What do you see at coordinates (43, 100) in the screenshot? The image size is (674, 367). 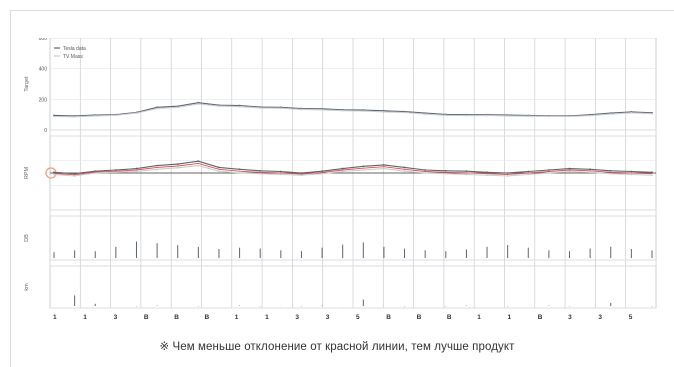 I see `y-tick-label: 200` at bounding box center [43, 100].